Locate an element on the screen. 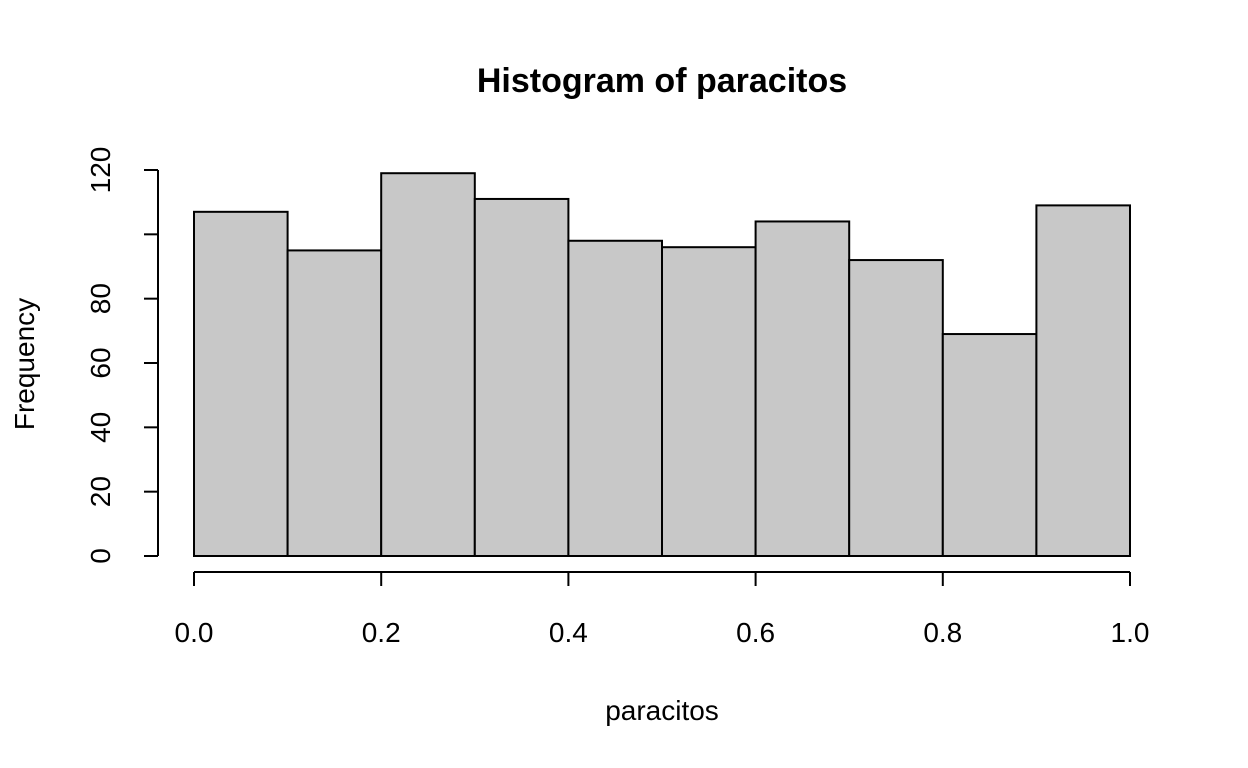  y-tick-label: 20 is located at coordinates (100, 491).